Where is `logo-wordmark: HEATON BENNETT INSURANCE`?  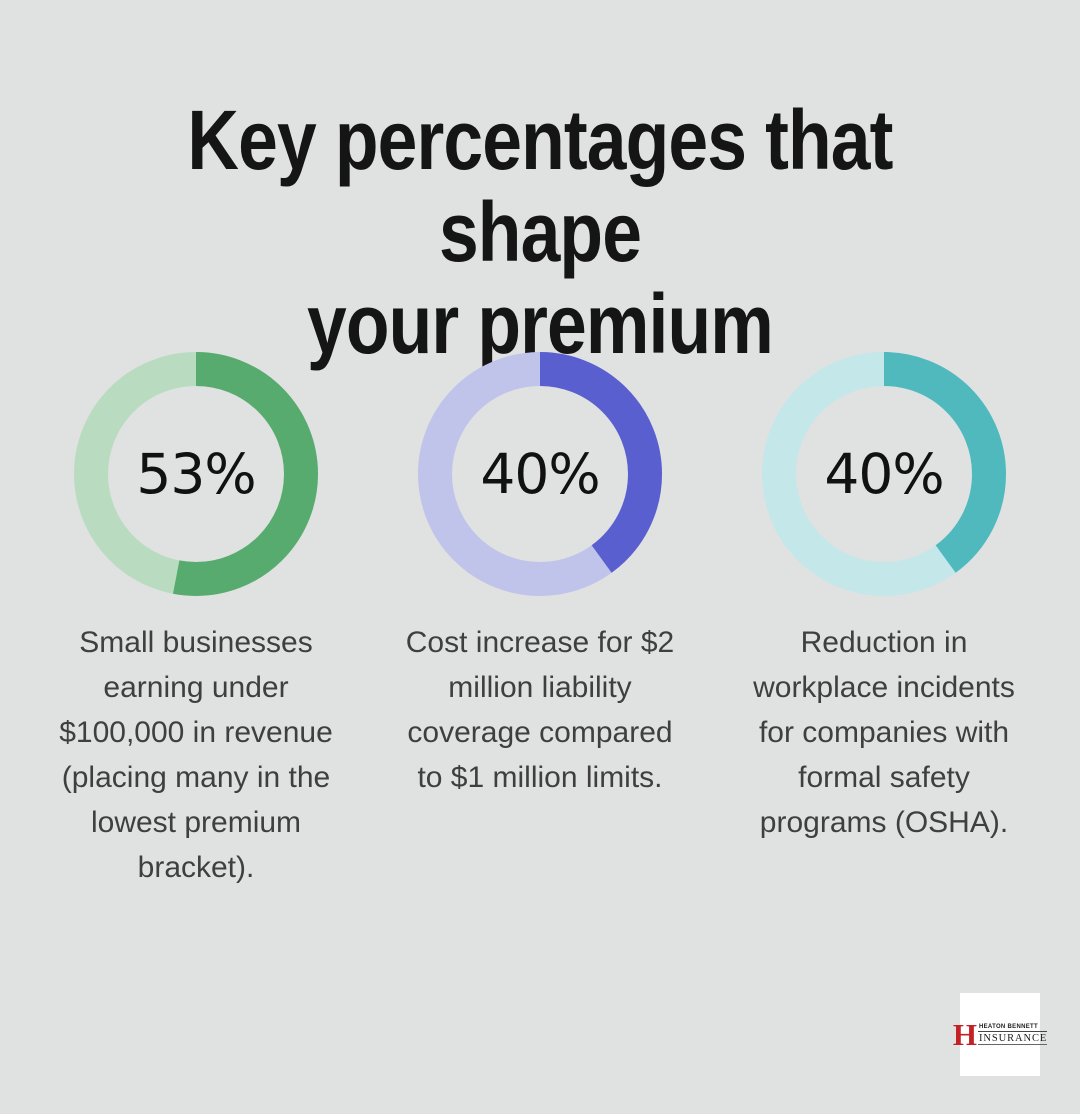 logo-wordmark: HEATON BENNETT INSURANCE is located at coordinates (1012, 1034).